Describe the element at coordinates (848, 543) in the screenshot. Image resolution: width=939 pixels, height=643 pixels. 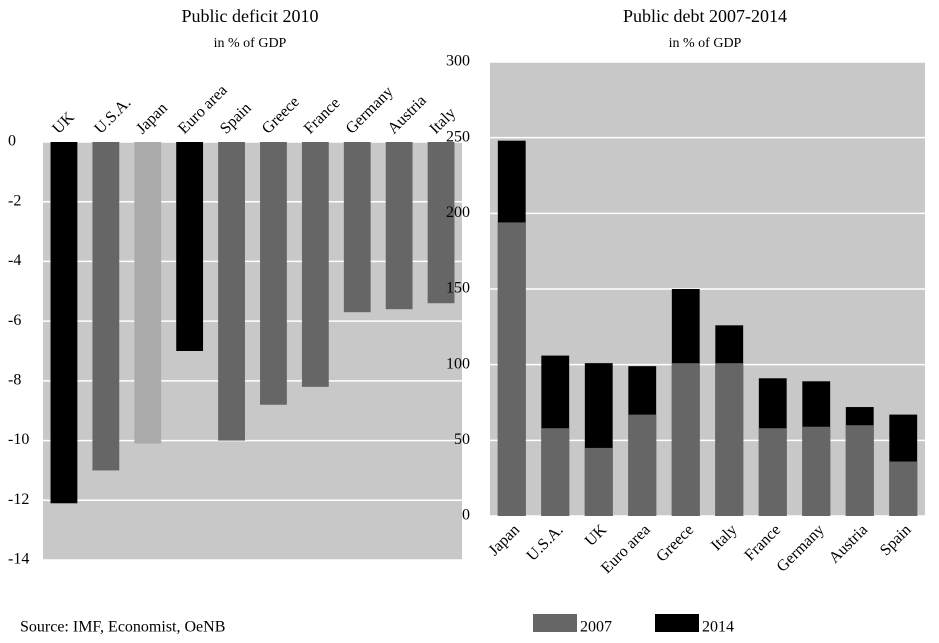
I see `x-tick-label: Austria` at that location.